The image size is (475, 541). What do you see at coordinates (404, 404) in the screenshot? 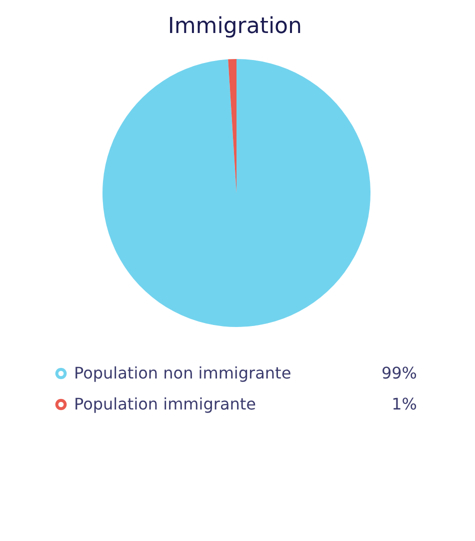
I see `data-label: 1%` at bounding box center [404, 404].